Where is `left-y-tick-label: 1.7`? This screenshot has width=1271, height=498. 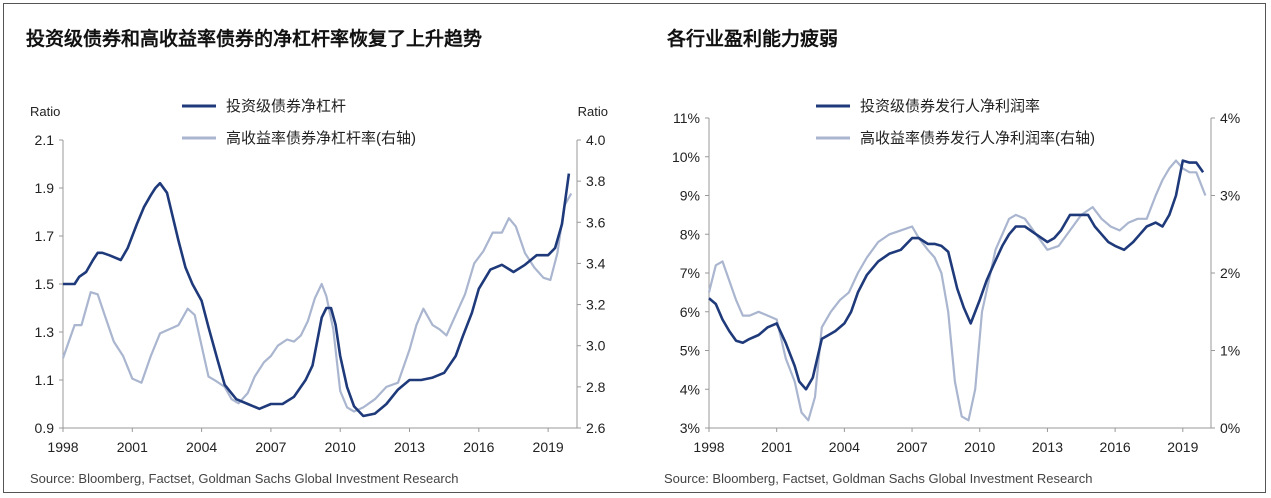 left-y-tick-label: 1.7 is located at coordinates (45, 236).